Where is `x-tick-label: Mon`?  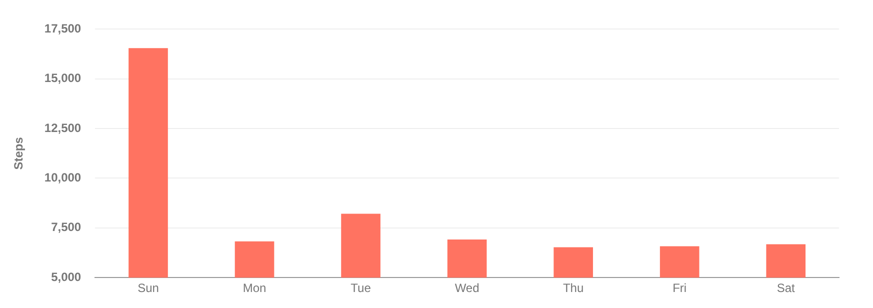 x-tick-label: Mon is located at coordinates (254, 288).